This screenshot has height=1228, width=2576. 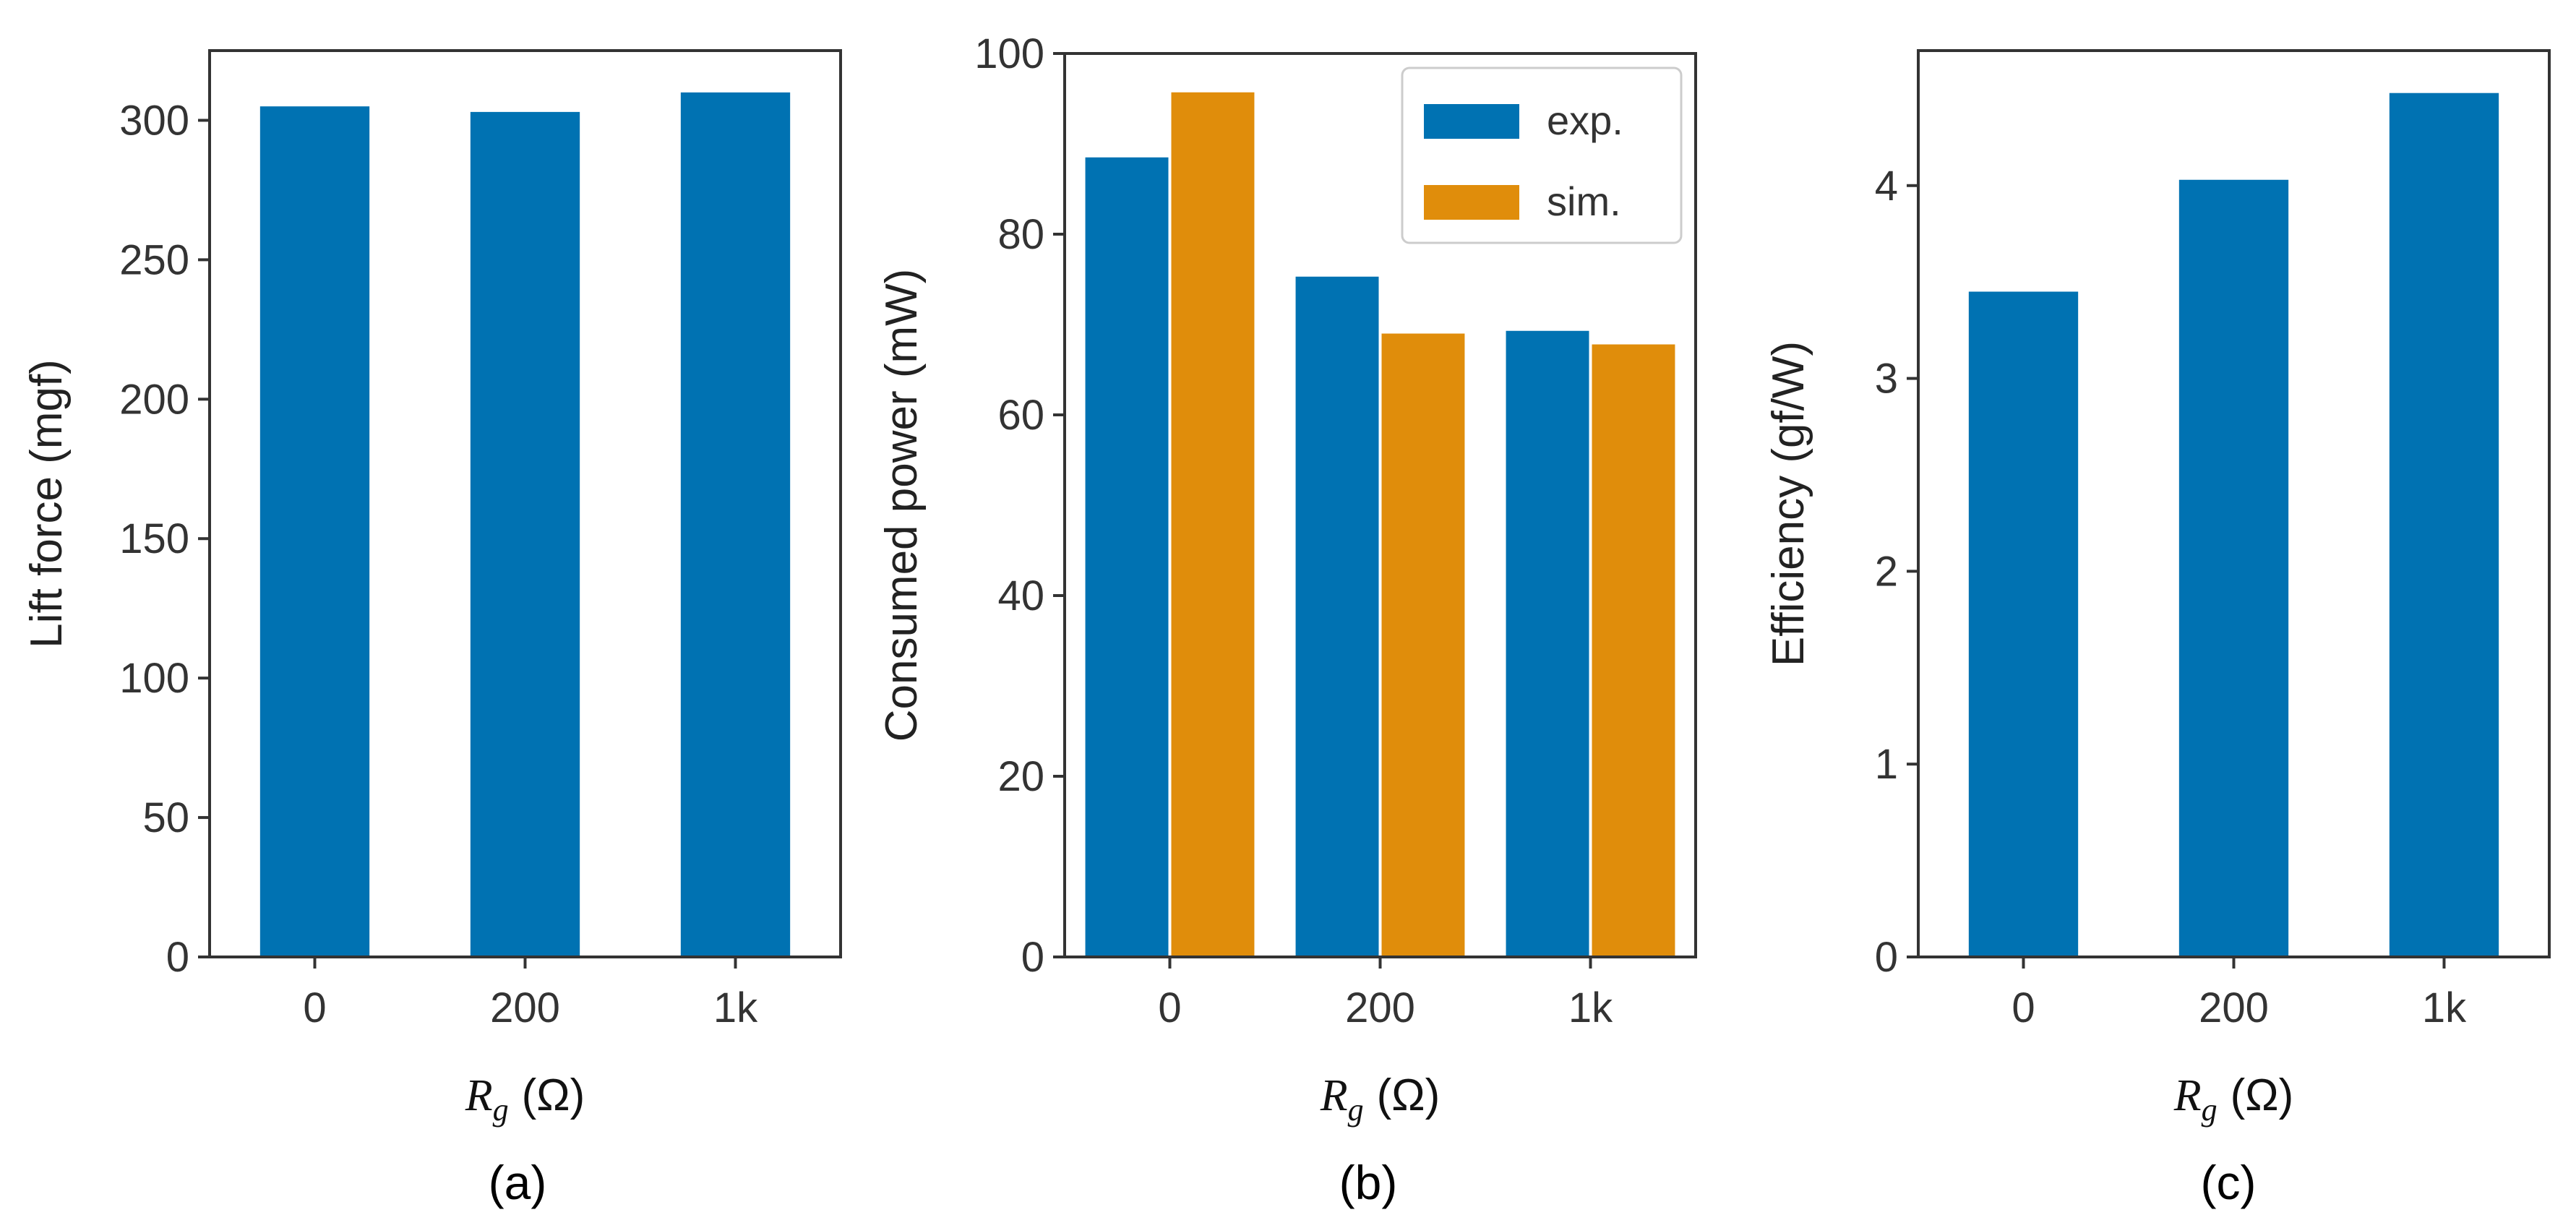 What do you see at coordinates (2229, 1182) in the screenshot?
I see `panel-label: (c)` at bounding box center [2229, 1182].